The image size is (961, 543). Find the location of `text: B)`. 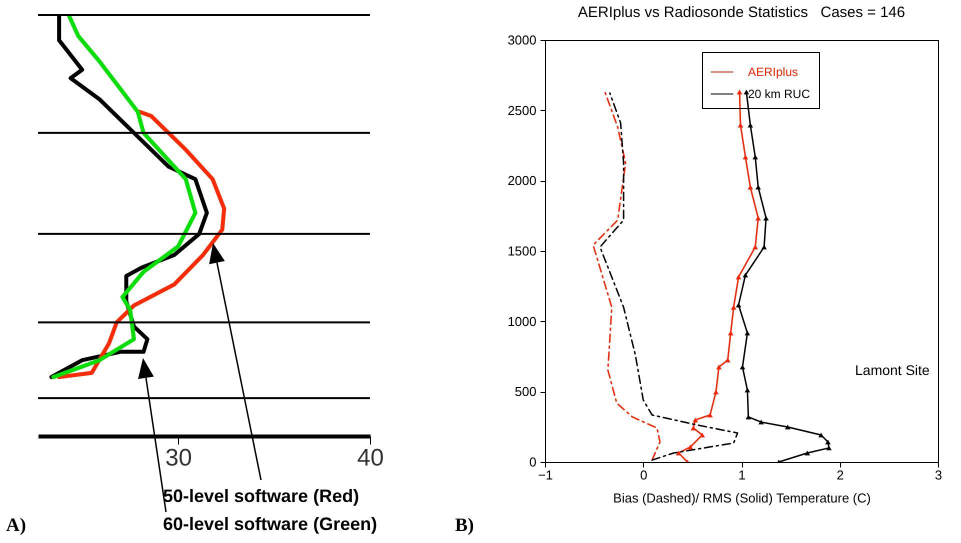

text: B) is located at coordinates (464, 526).